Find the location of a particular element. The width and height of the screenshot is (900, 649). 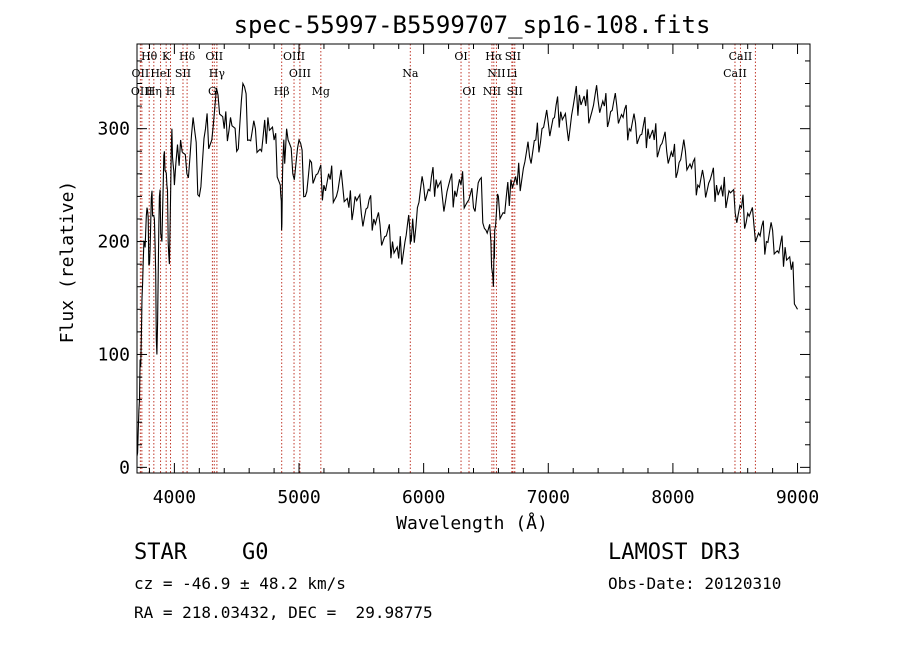

line-marker-label: Hγ is located at coordinates (217, 73).